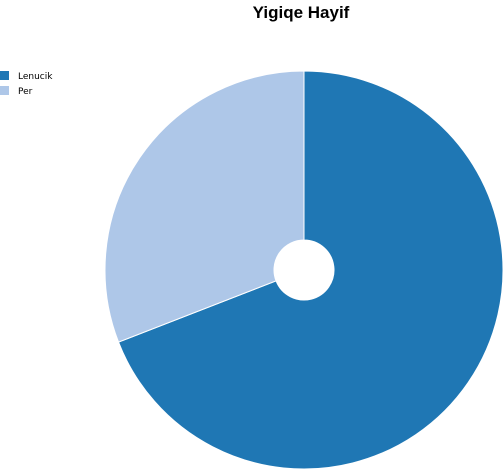 The image size is (504, 471). Describe the element at coordinates (4, 75) in the screenshot. I see `legend-swatch-lenucik` at that location.